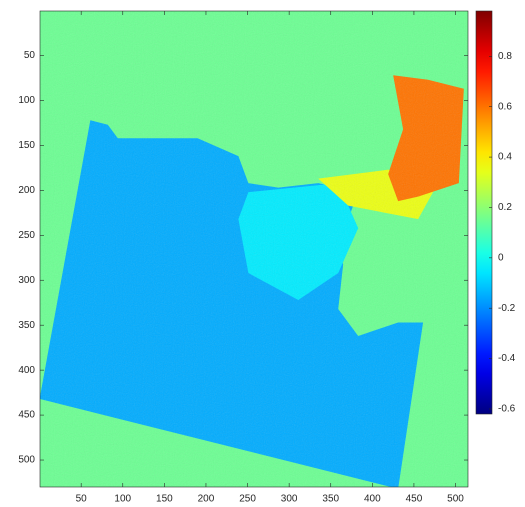  What do you see at coordinates (26, 280) in the screenshot?
I see `y-tick-label: 300` at bounding box center [26, 280].